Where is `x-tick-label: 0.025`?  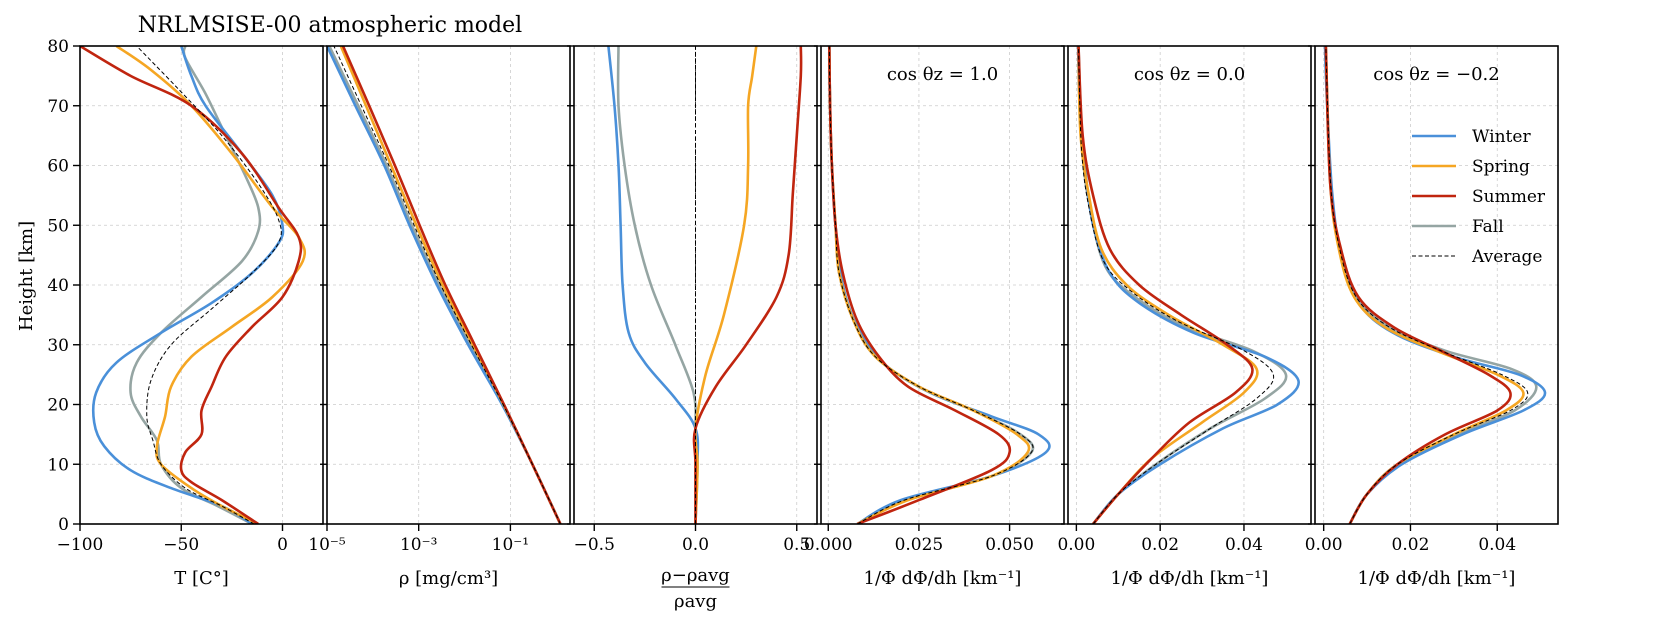 x-tick-label: 0.025 is located at coordinates (919, 545).